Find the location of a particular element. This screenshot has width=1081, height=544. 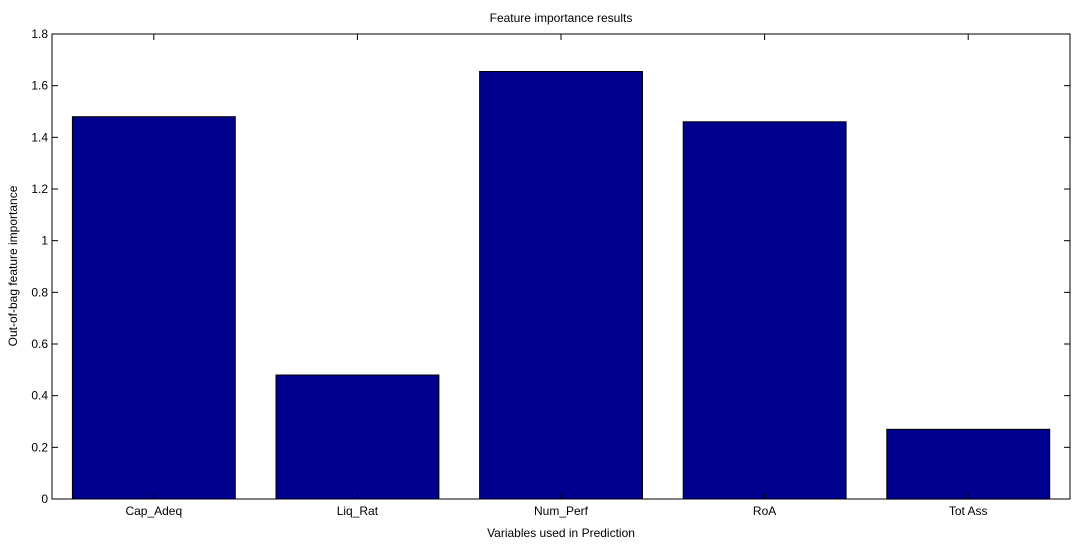

y-tick-label: 1.2 is located at coordinates (39, 189).